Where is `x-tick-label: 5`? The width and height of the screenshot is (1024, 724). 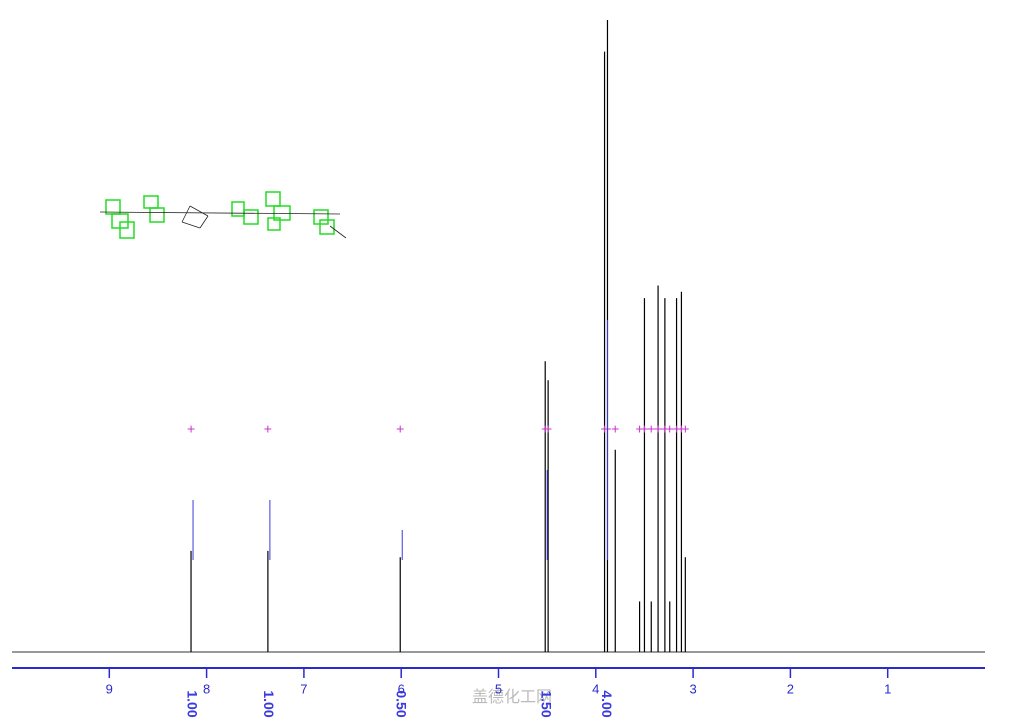 x-tick-label: 5 is located at coordinates (498, 688).